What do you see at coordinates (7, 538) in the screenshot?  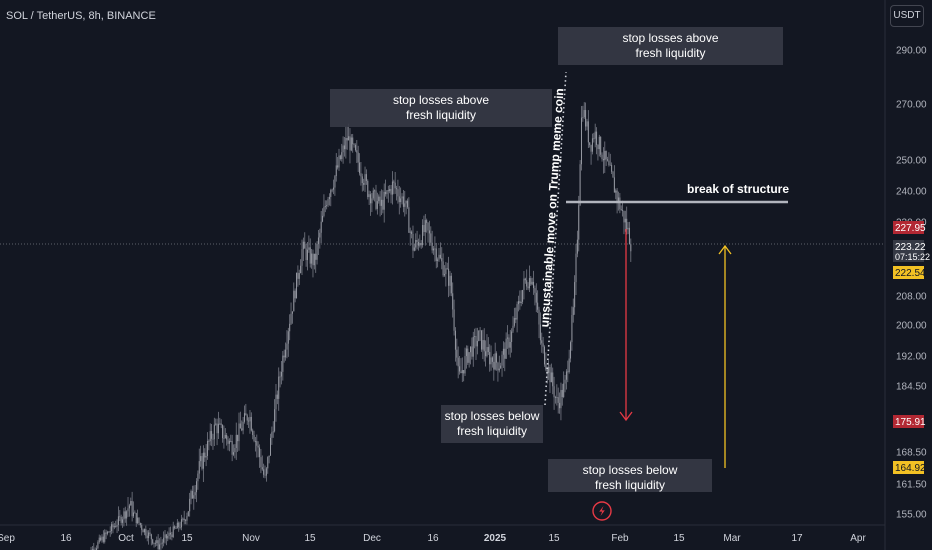 I see `x-tick-label: Sep` at bounding box center [7, 538].